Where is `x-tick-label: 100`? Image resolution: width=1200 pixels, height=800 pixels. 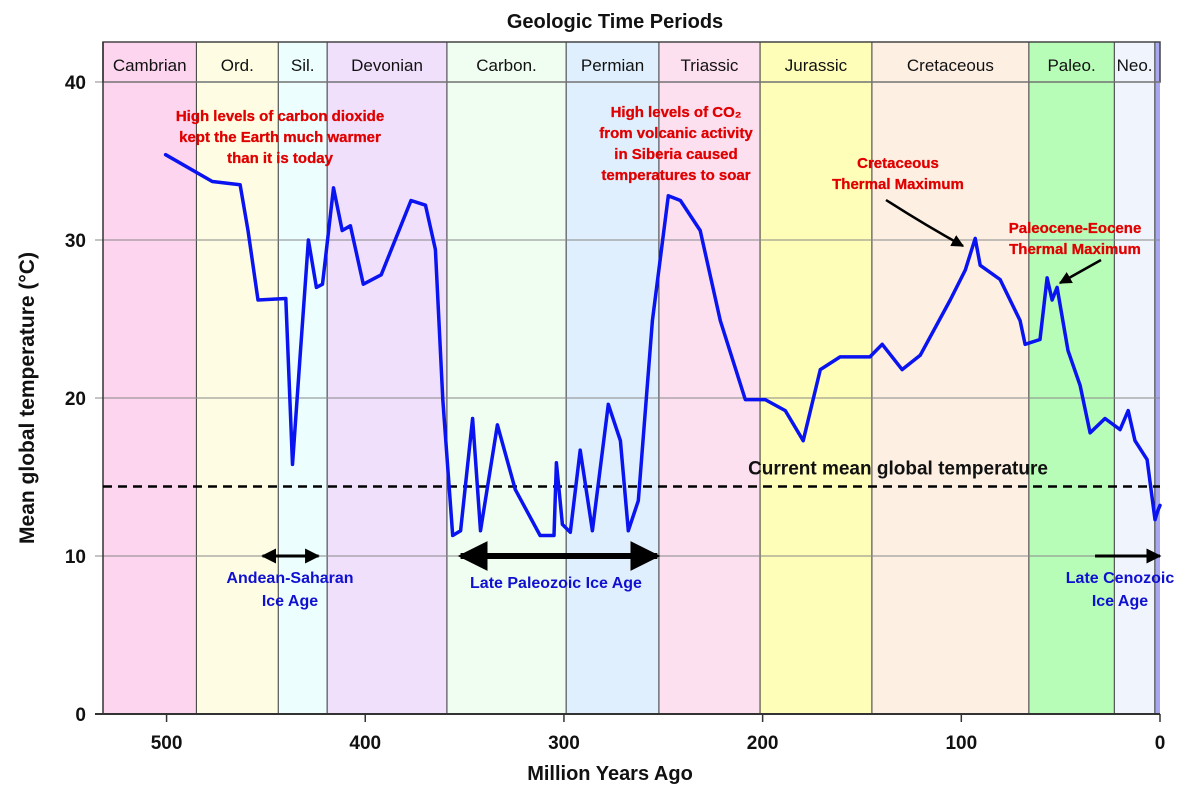 x-tick-label: 100 is located at coordinates (961, 743).